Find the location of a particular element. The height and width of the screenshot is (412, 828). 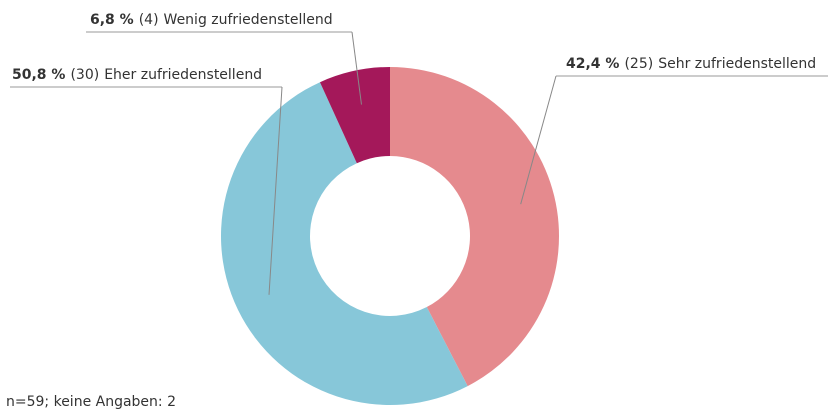

category-label: Eher zufriedenstellend is located at coordinates (183, 75).